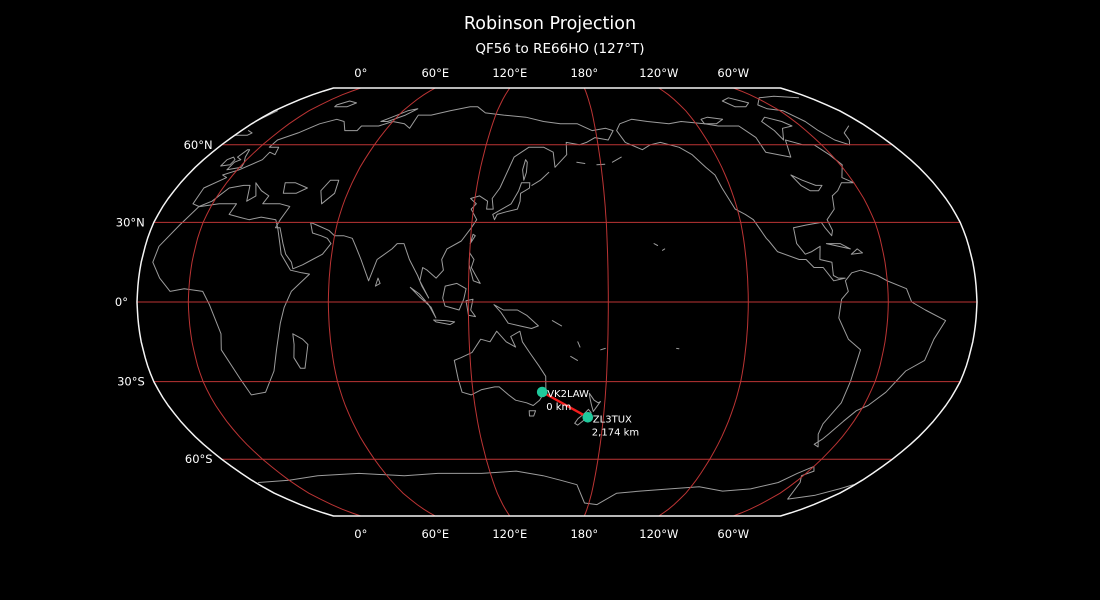 The height and width of the screenshot is (600, 1100). Describe the element at coordinates (615, 432) in the screenshot. I see `station-distance: 2,174 km` at that location.